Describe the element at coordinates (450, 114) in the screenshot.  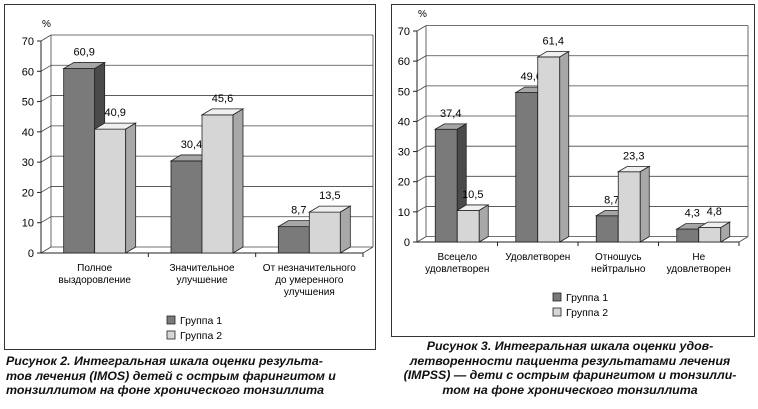
I see `data-label: 37,4` at that location.